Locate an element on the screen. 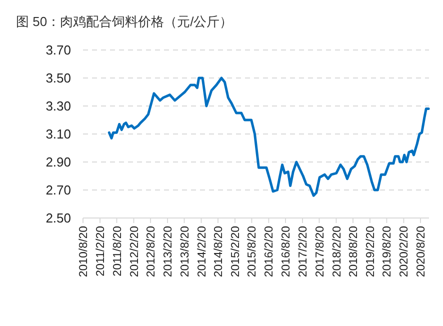 The image size is (443, 326). y-tick-label: 3.70 is located at coordinates (58, 50).